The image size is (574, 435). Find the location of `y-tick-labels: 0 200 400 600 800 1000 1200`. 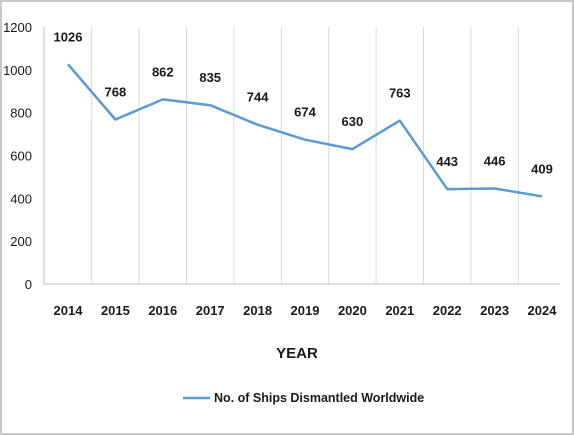

y-tick-labels: 0 200 400 600 800 1000 1200 is located at coordinates (17, 156).